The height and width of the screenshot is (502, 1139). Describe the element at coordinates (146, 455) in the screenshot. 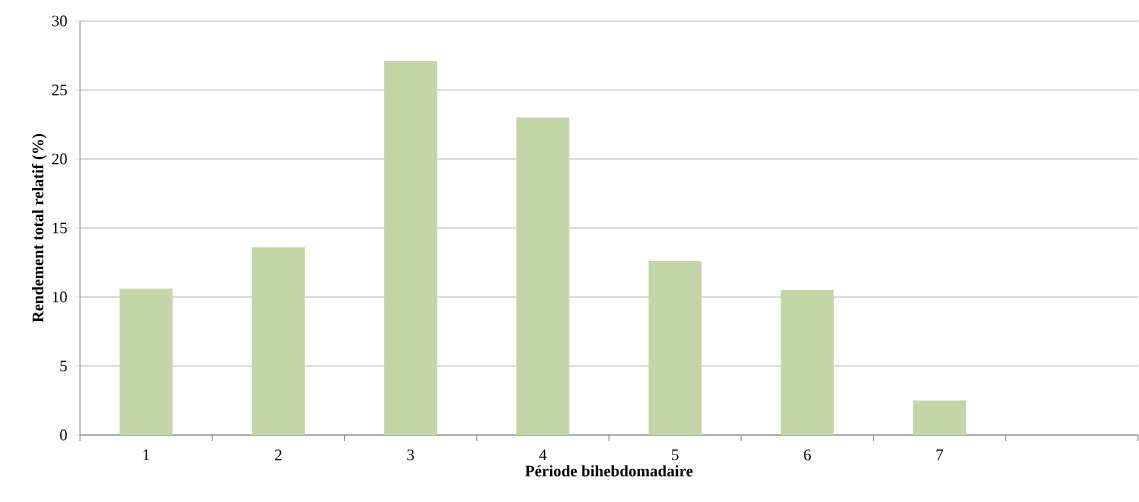

I see `x-tick-label: 1` at that location.